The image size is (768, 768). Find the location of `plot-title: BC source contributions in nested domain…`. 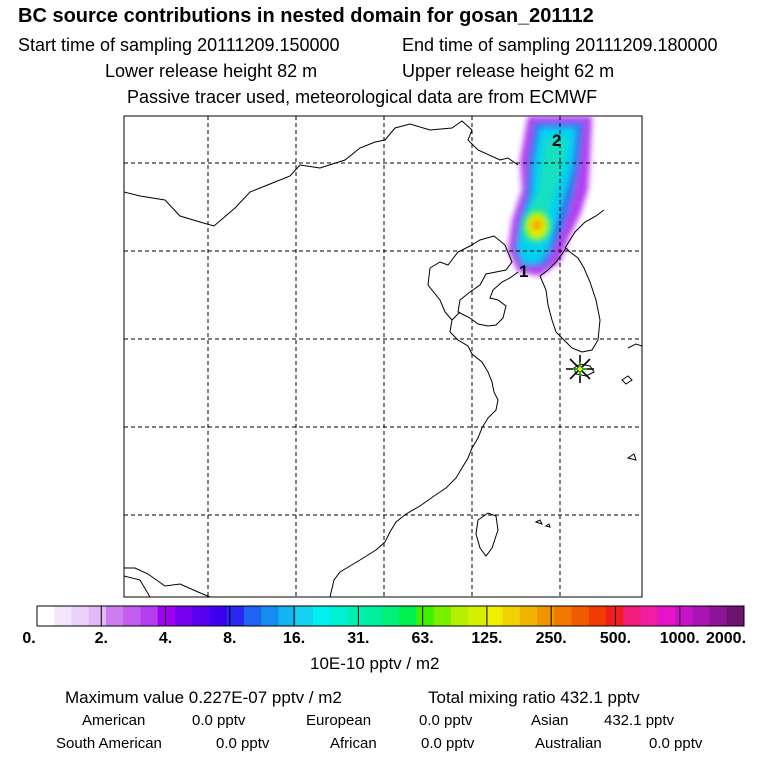

plot-title: BC source contributions in nested domain… is located at coordinates (306, 16).